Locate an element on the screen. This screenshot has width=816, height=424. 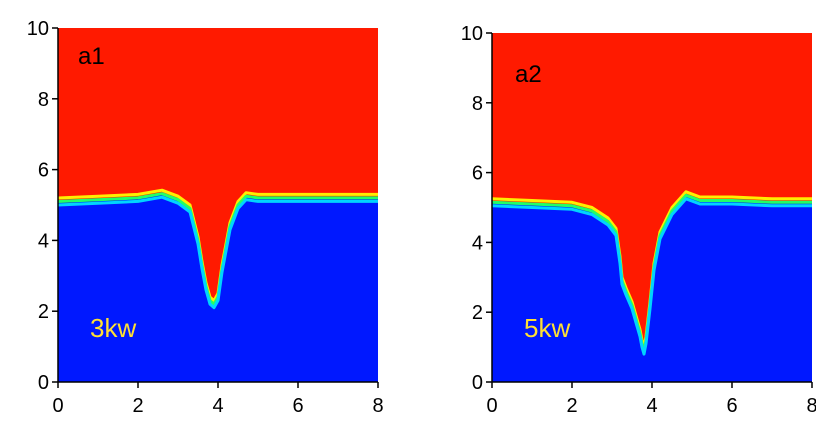
interface-band-green is located at coordinates (218, 249).